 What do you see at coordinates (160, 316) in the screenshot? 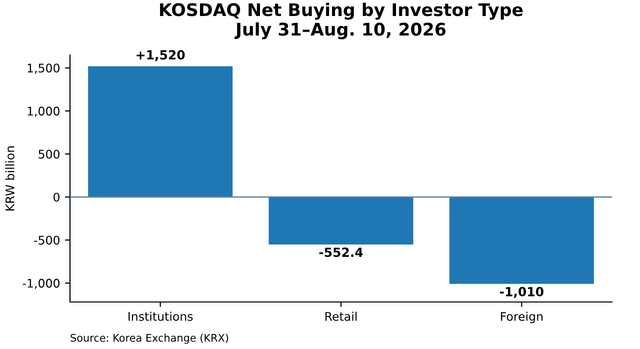
I see `x-tick-label: Institutions` at bounding box center [160, 316].